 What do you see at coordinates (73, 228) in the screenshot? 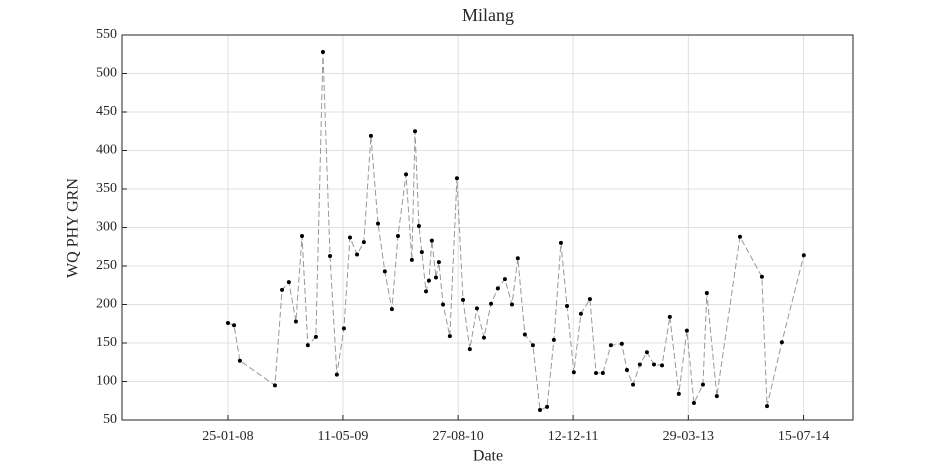
I see `y-axis-label: WQ PHY GRN` at bounding box center [73, 228].